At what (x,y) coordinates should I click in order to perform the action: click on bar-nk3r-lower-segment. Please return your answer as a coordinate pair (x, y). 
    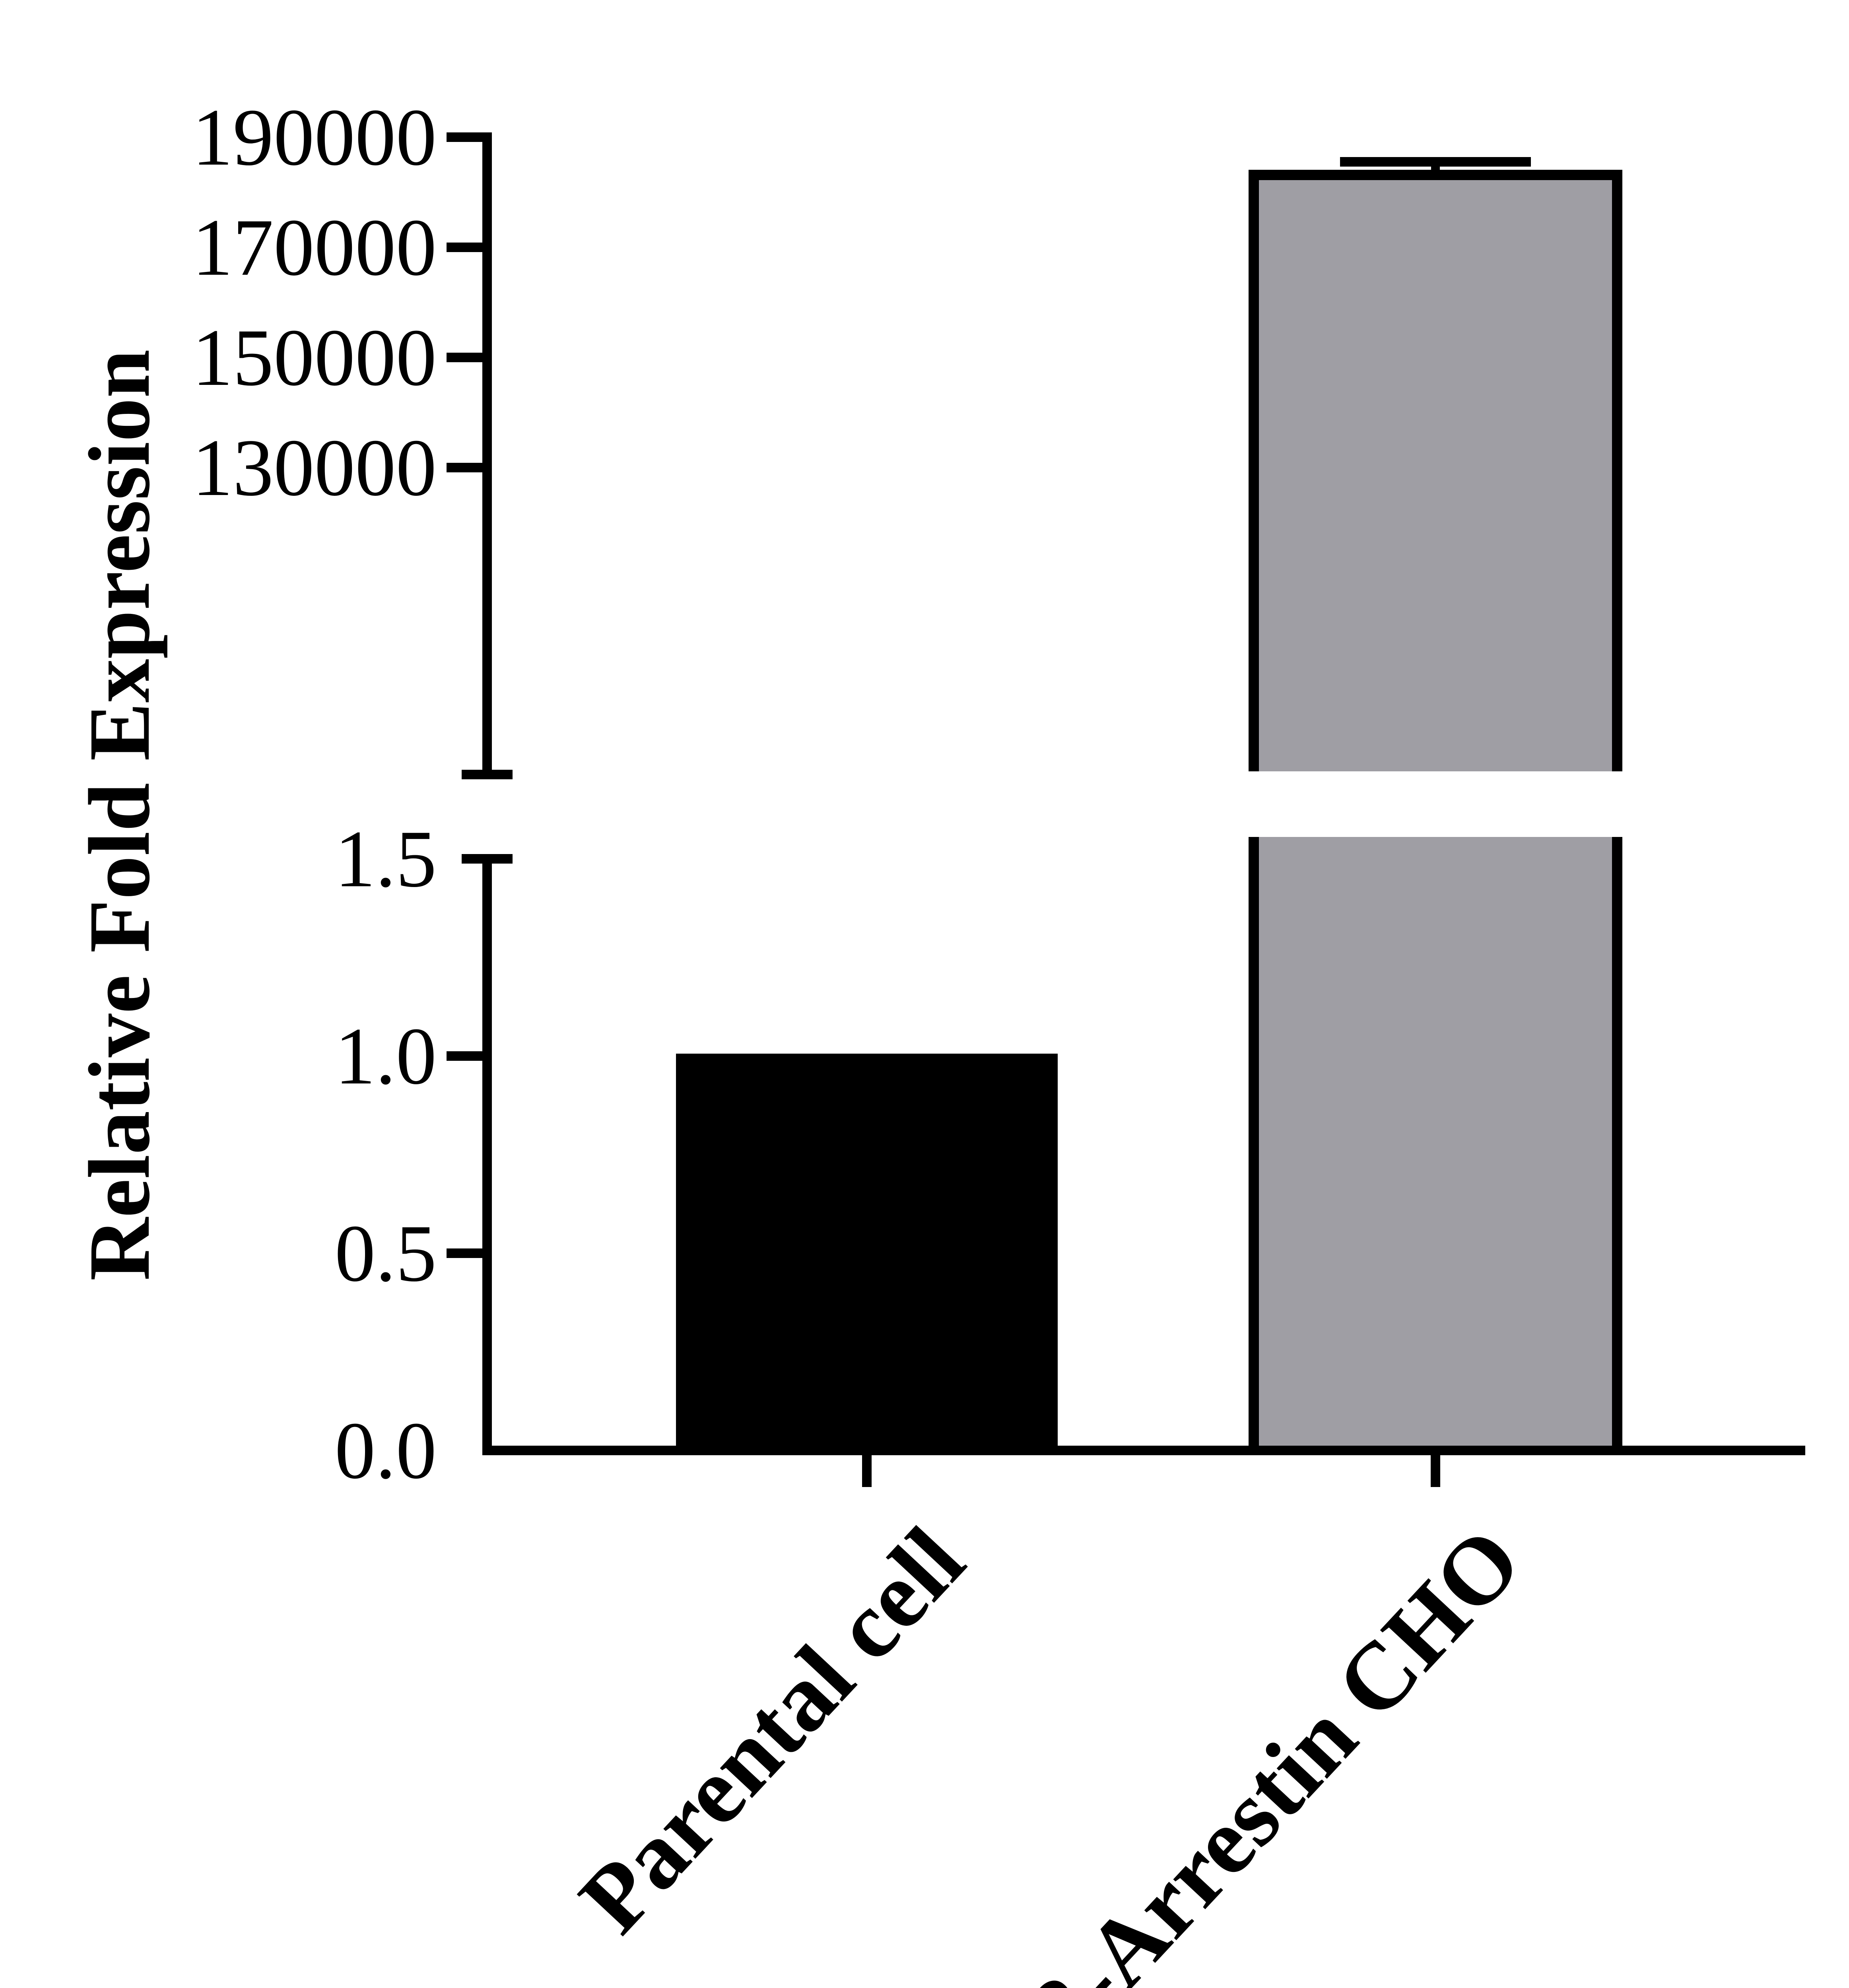
    Looking at the image, I should click on (1435, 1141).